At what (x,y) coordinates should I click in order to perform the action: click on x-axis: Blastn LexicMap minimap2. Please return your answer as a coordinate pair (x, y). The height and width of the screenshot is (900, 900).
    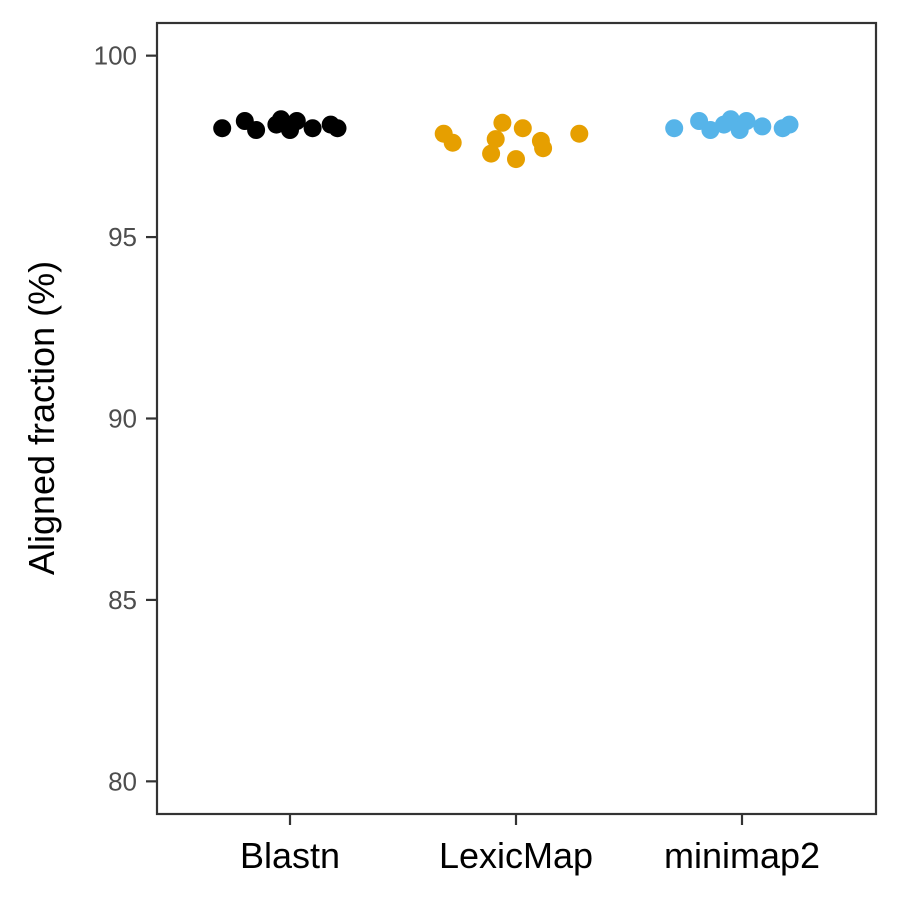
    Looking at the image, I should click on (530, 845).